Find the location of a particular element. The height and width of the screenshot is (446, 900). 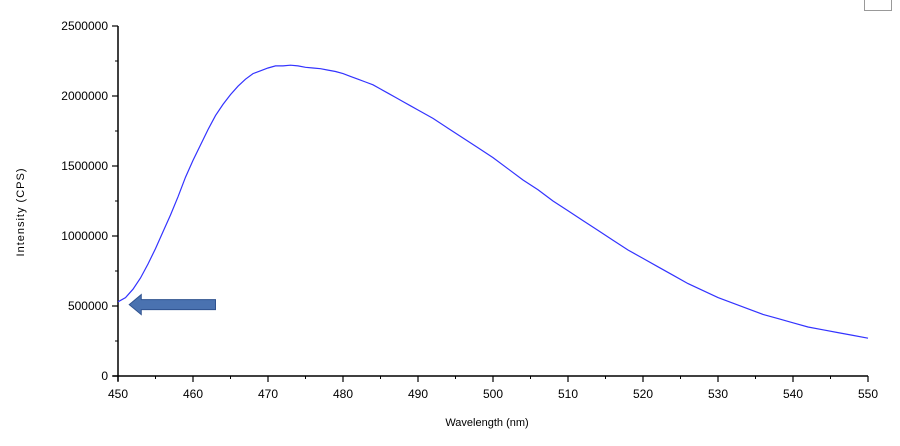

annotations is located at coordinates (172, 304).